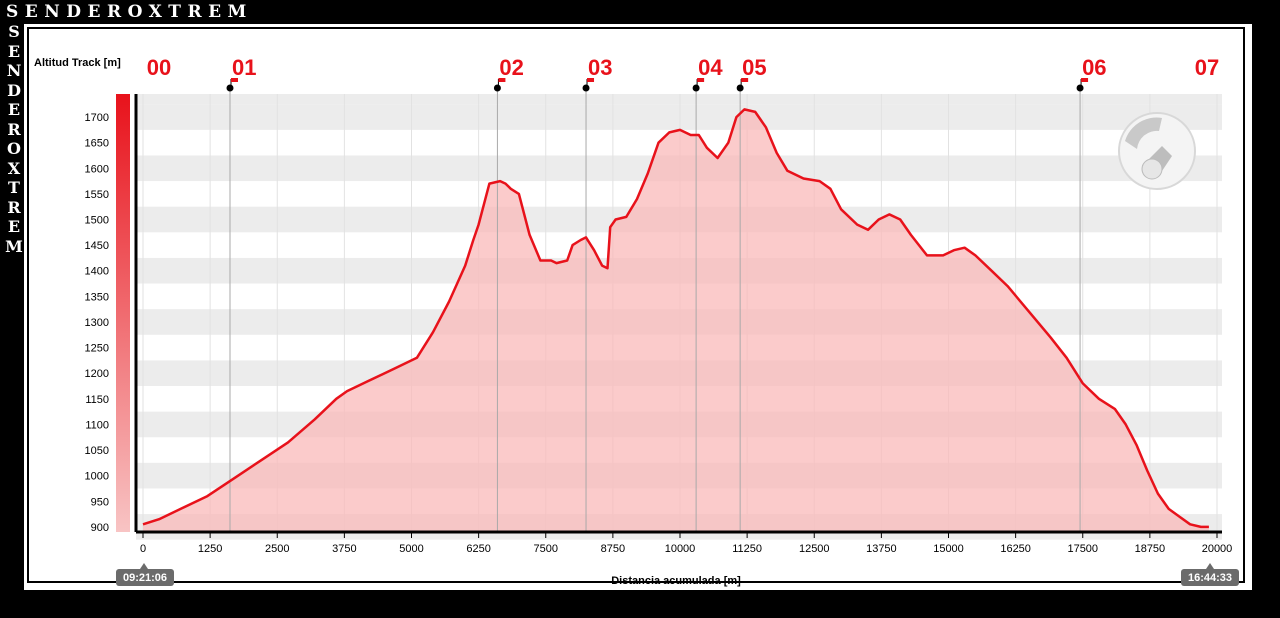 The width and height of the screenshot is (1280, 618). Describe the element at coordinates (97, 349) in the screenshot. I see `y-tick-label: 1250` at that location.